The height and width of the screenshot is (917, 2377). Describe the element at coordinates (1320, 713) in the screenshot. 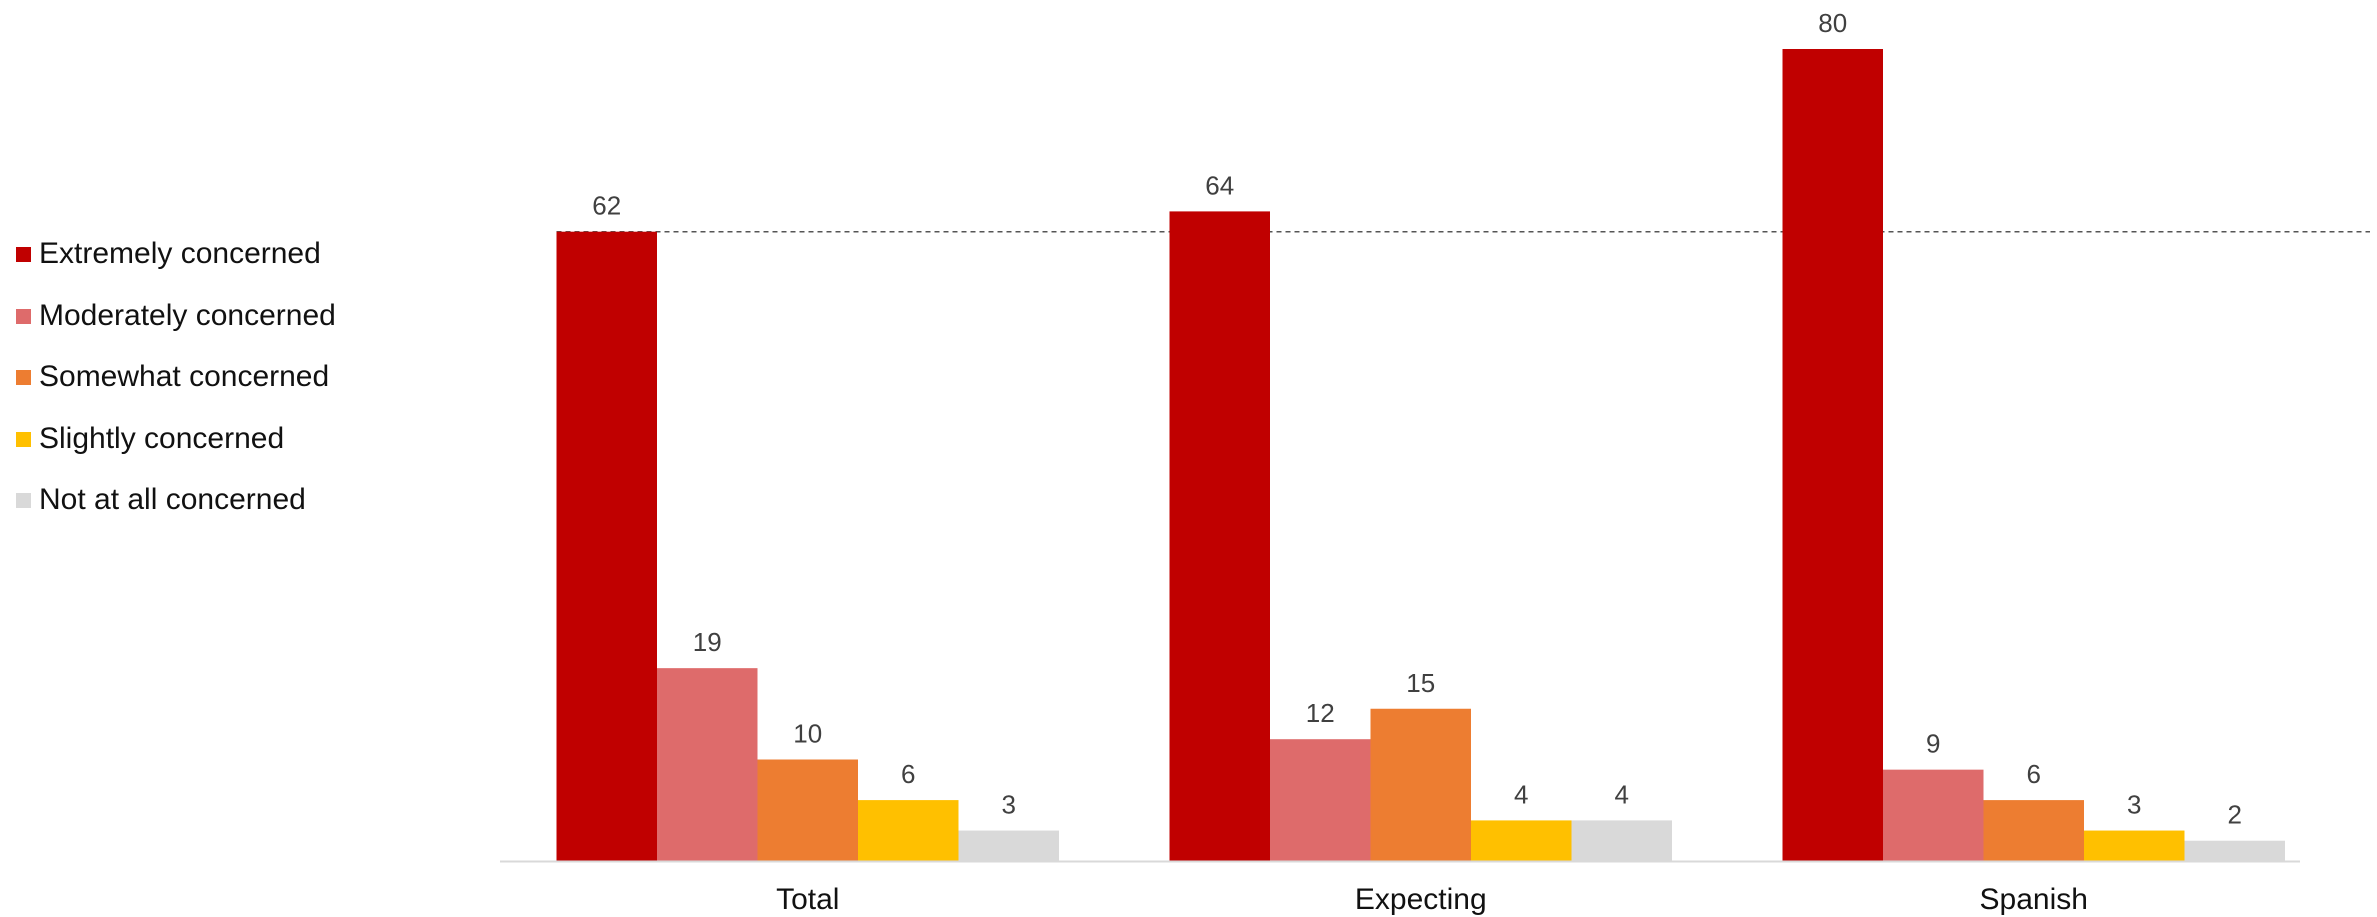

I see `data-label-expecting-moderately-concerned: 12` at that location.